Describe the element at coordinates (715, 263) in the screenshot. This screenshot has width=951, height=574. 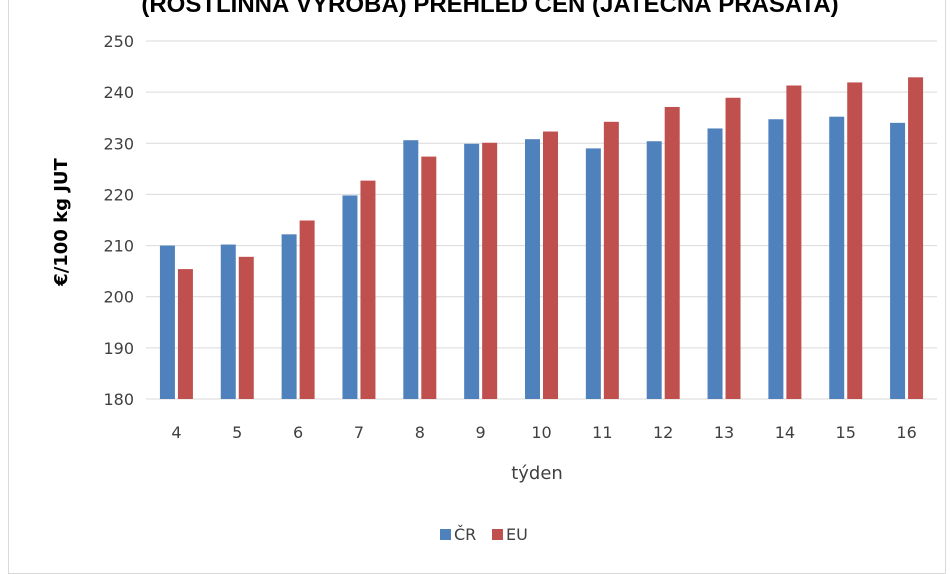
I see `bar-čr-13` at that location.